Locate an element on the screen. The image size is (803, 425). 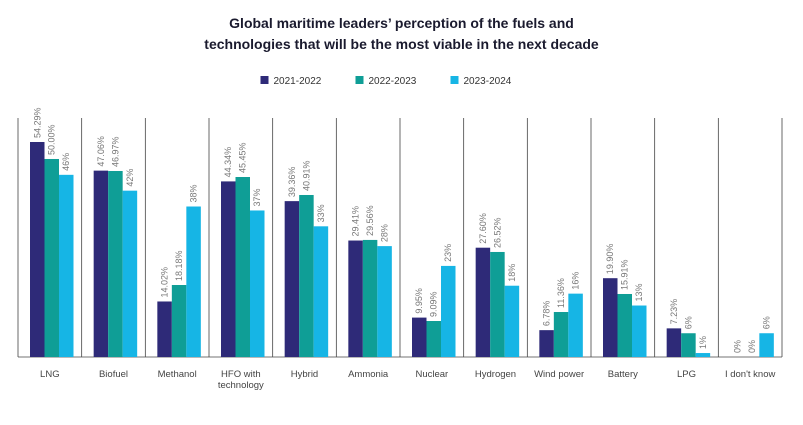
value-label: 9.09% is located at coordinates (434, 304).